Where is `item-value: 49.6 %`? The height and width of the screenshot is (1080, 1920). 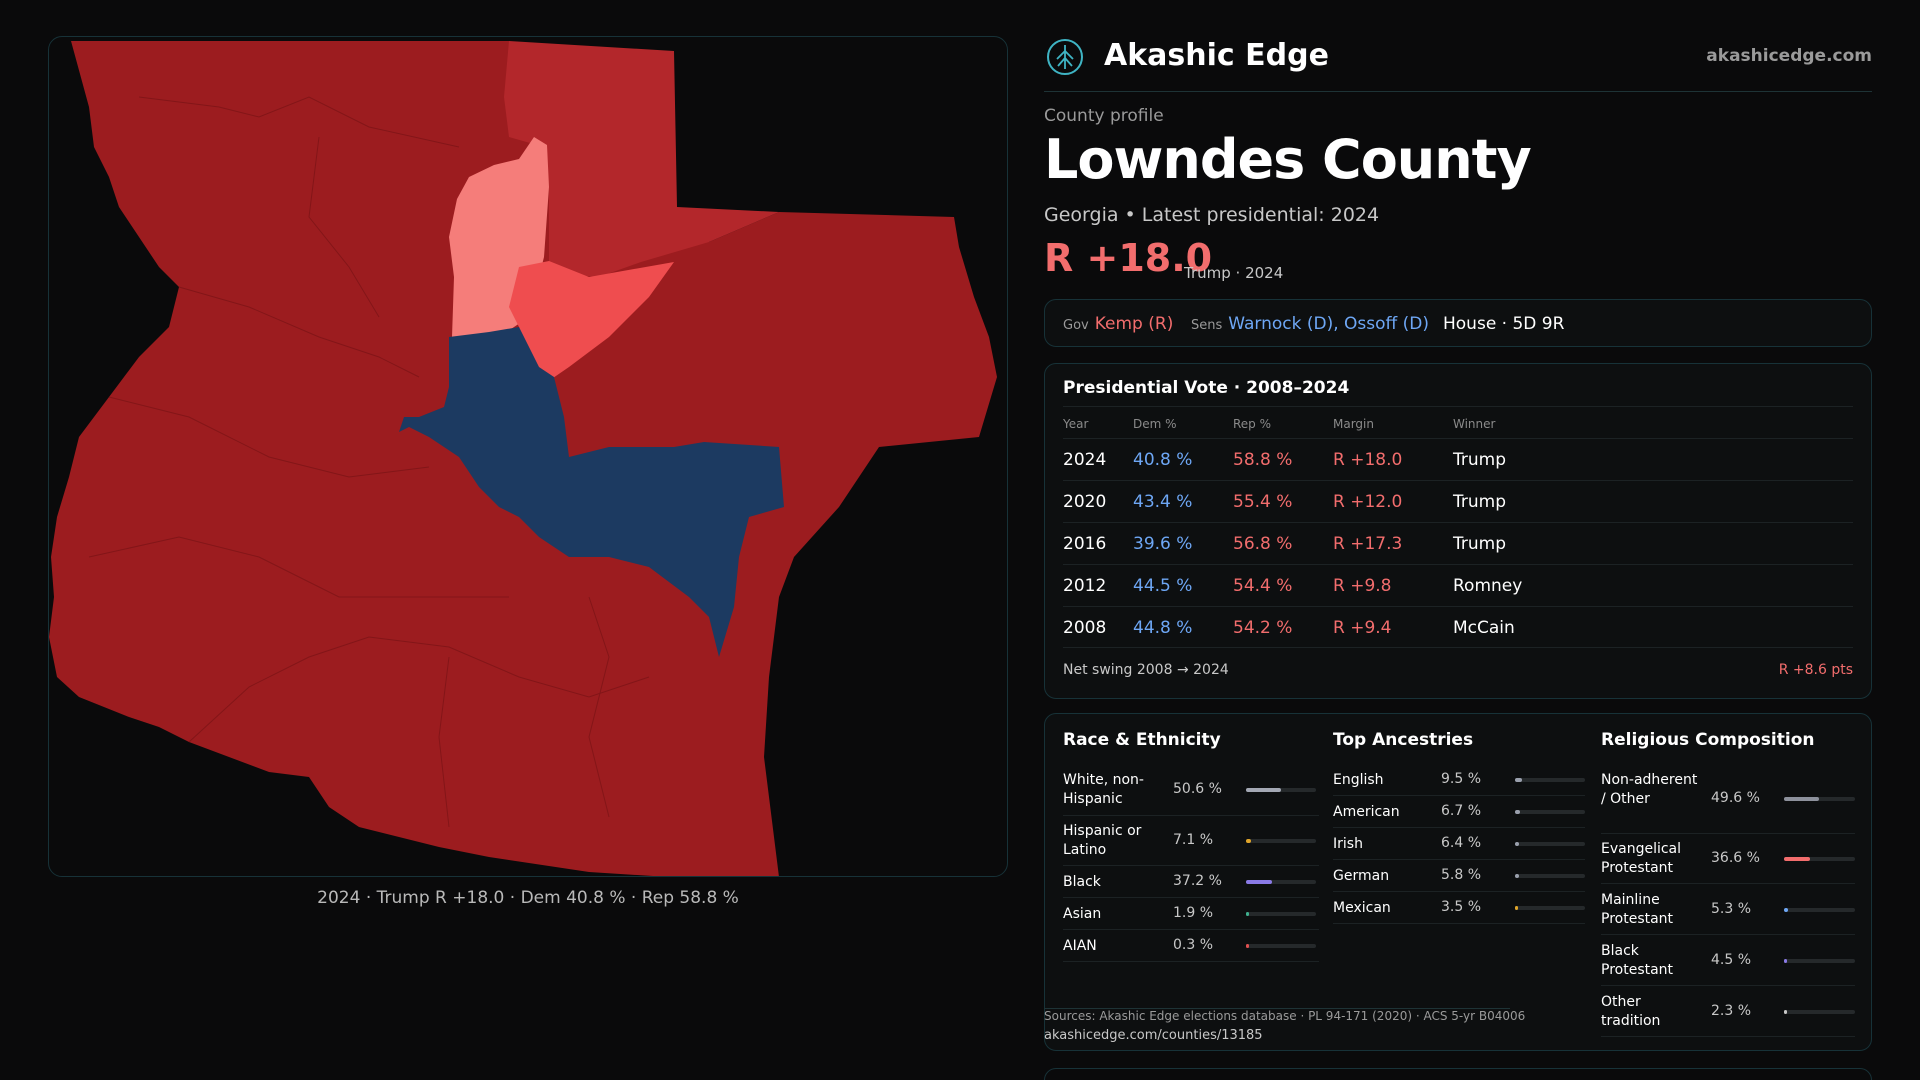
item-value: 49.6 % is located at coordinates (1735, 798).